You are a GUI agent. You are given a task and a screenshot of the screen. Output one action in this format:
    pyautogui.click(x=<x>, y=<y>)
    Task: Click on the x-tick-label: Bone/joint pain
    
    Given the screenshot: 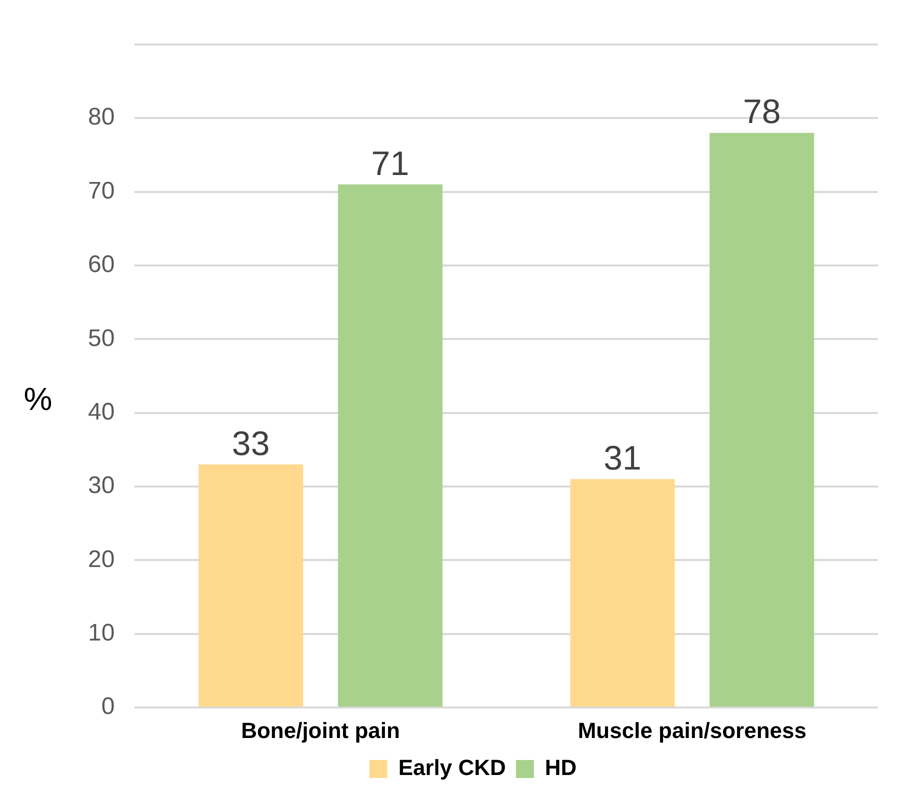 What is the action you would take?
    pyautogui.click(x=320, y=729)
    